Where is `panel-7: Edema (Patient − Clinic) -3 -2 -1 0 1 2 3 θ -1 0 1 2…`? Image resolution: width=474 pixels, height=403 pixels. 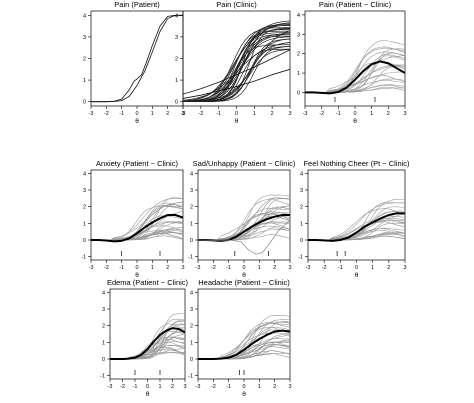
panel-7: Edema (Patient − Clinic) -3 -2 -1 0 1 2 3 θ -1 0 1 2… is located at coordinates (144, 338).